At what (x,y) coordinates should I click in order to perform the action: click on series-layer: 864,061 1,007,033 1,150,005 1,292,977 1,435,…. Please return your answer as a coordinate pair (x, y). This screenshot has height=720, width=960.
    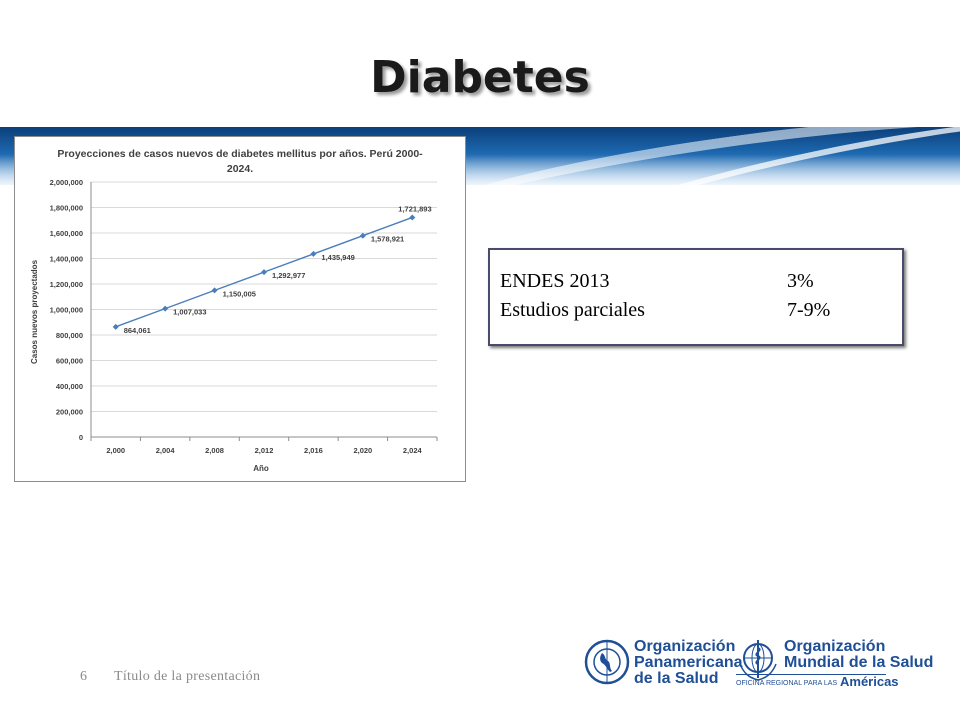
    Looking at the image, I should click on (272, 269).